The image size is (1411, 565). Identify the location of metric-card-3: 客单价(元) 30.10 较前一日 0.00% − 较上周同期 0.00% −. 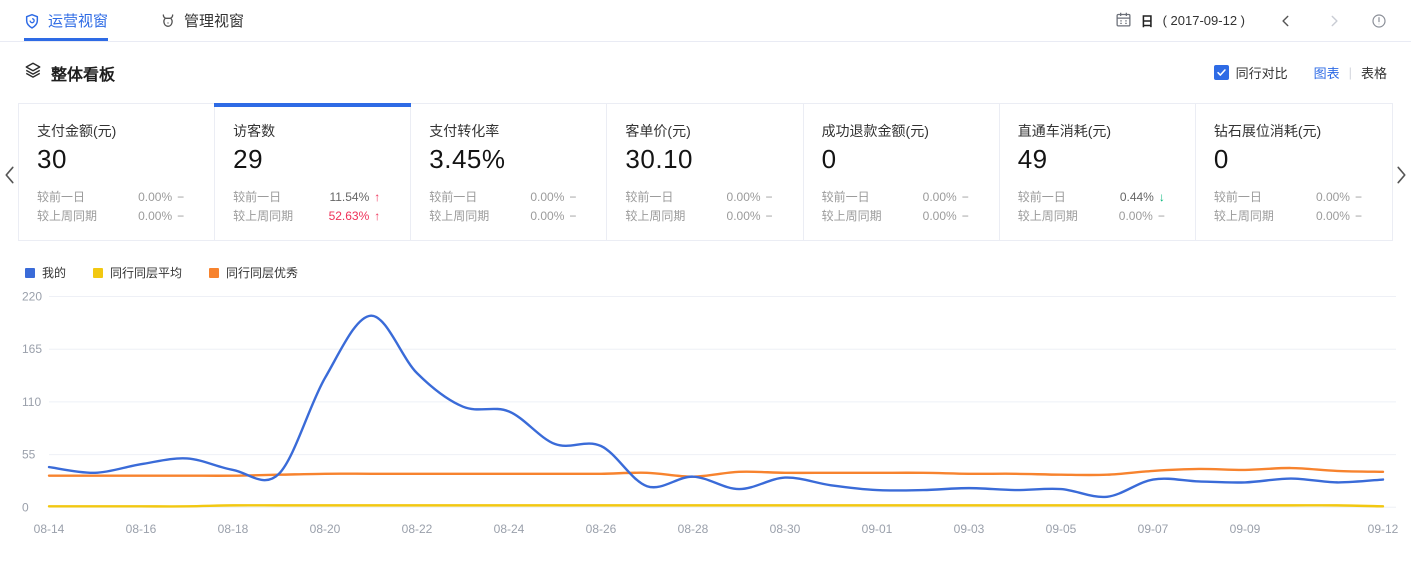
(705, 172).